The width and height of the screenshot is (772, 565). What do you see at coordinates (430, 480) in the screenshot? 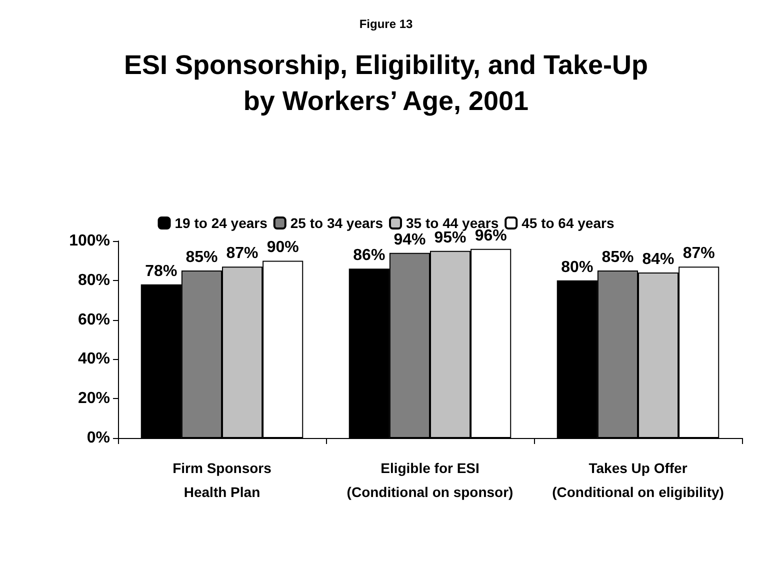
I see `x-tick-label: Eligible for ESI (Conditional on sponsor)` at bounding box center [430, 480].